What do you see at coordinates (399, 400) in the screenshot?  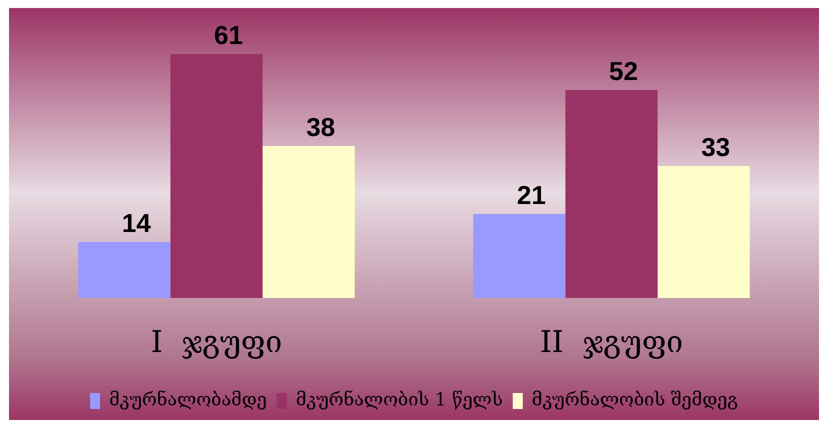 I see `legend-label: მკურნალობის 1 წელს` at bounding box center [399, 400].